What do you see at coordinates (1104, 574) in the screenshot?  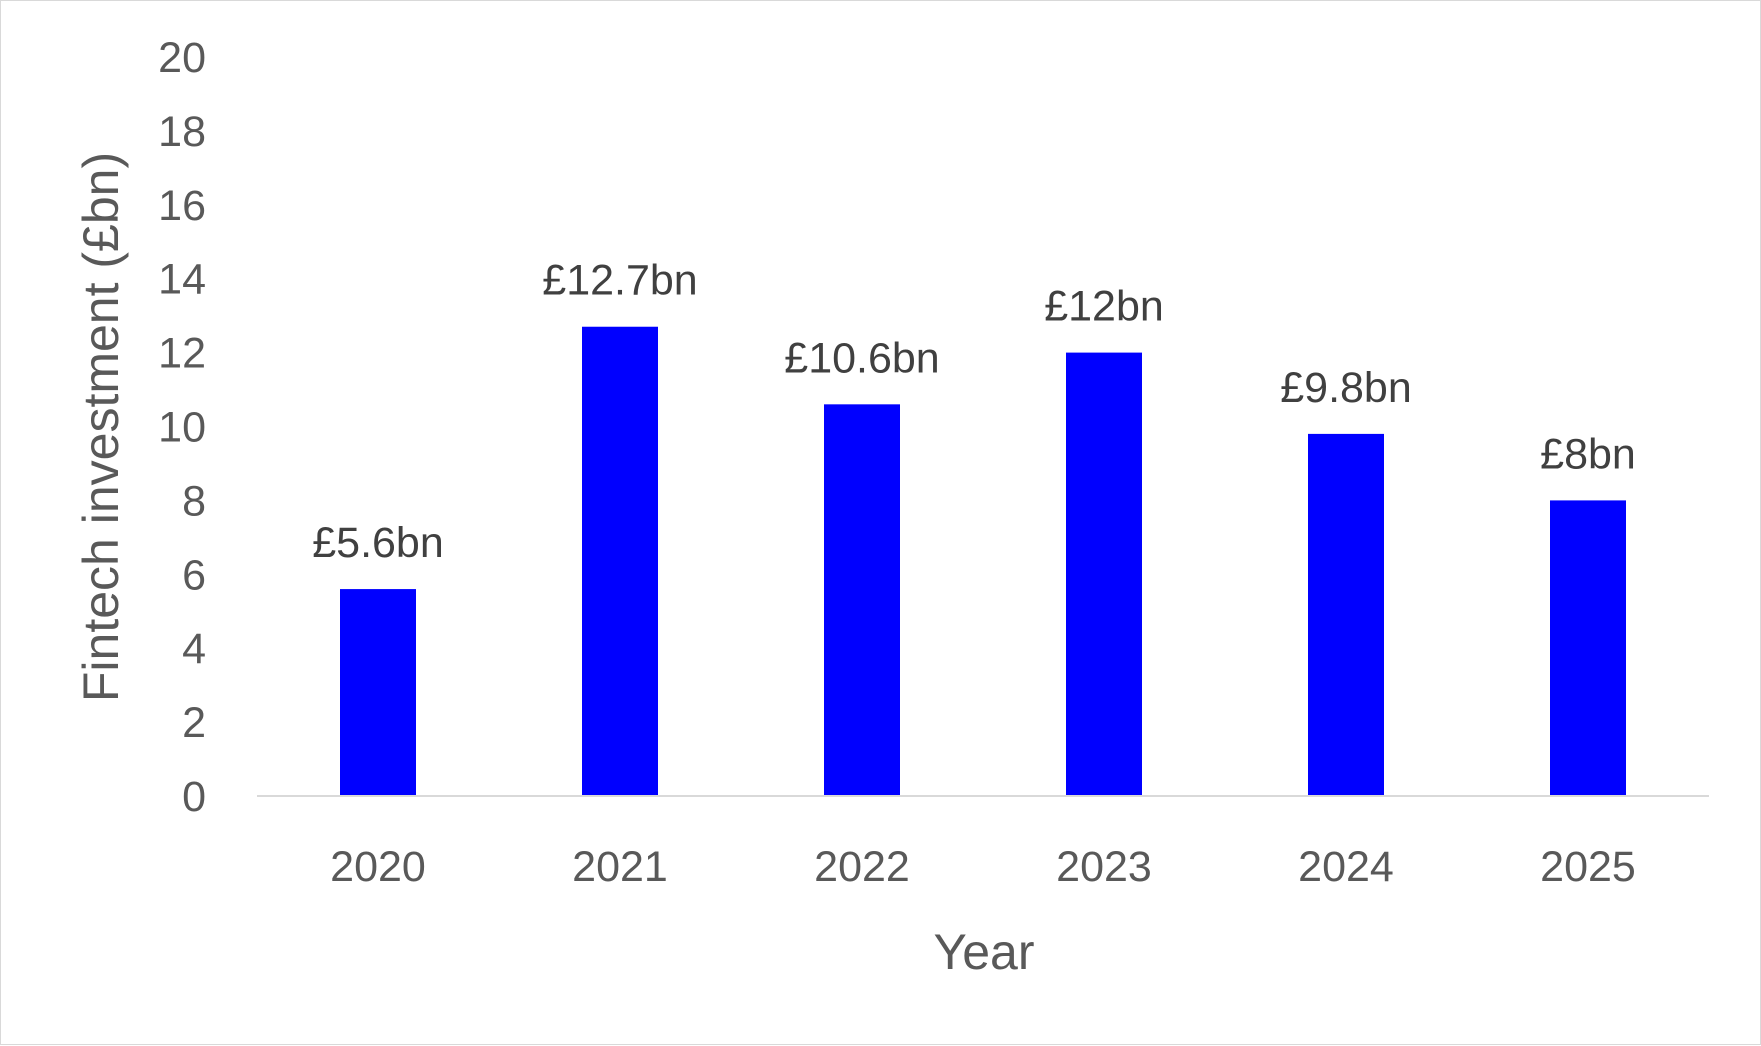 I see `bar-2023` at bounding box center [1104, 574].